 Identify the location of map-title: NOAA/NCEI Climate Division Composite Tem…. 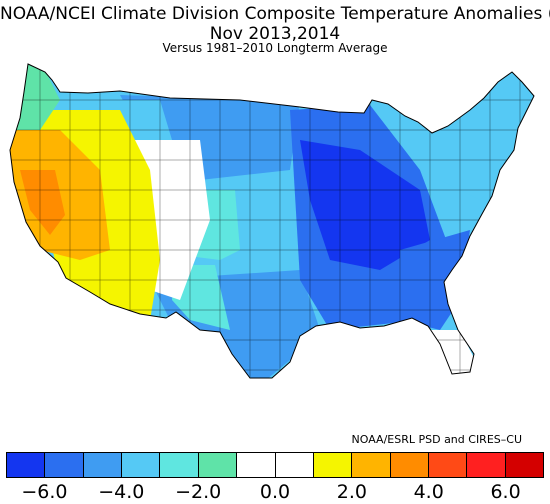
(275, 14).